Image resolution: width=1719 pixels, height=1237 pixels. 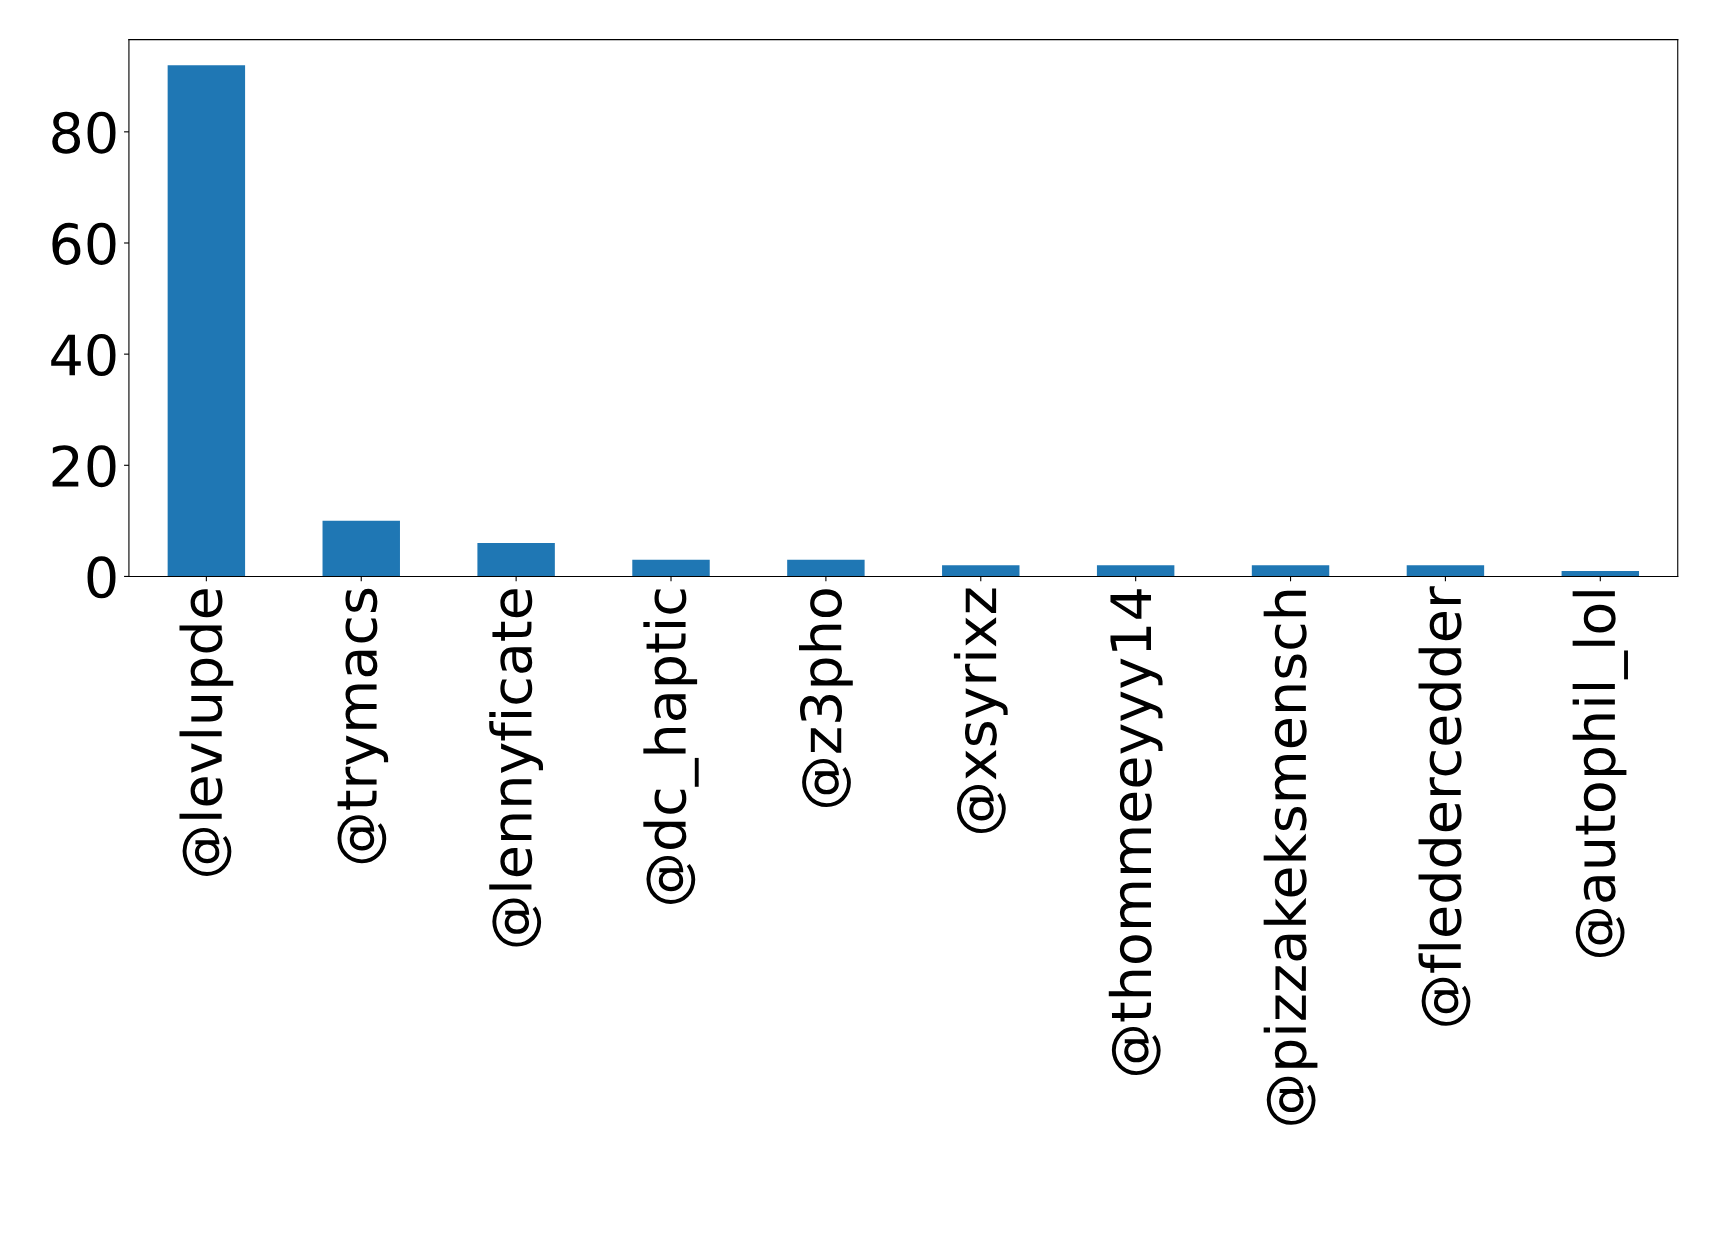 What do you see at coordinates (1135, 832) in the screenshot?
I see `x-tick-label: @thommeeyyy14` at bounding box center [1135, 832].